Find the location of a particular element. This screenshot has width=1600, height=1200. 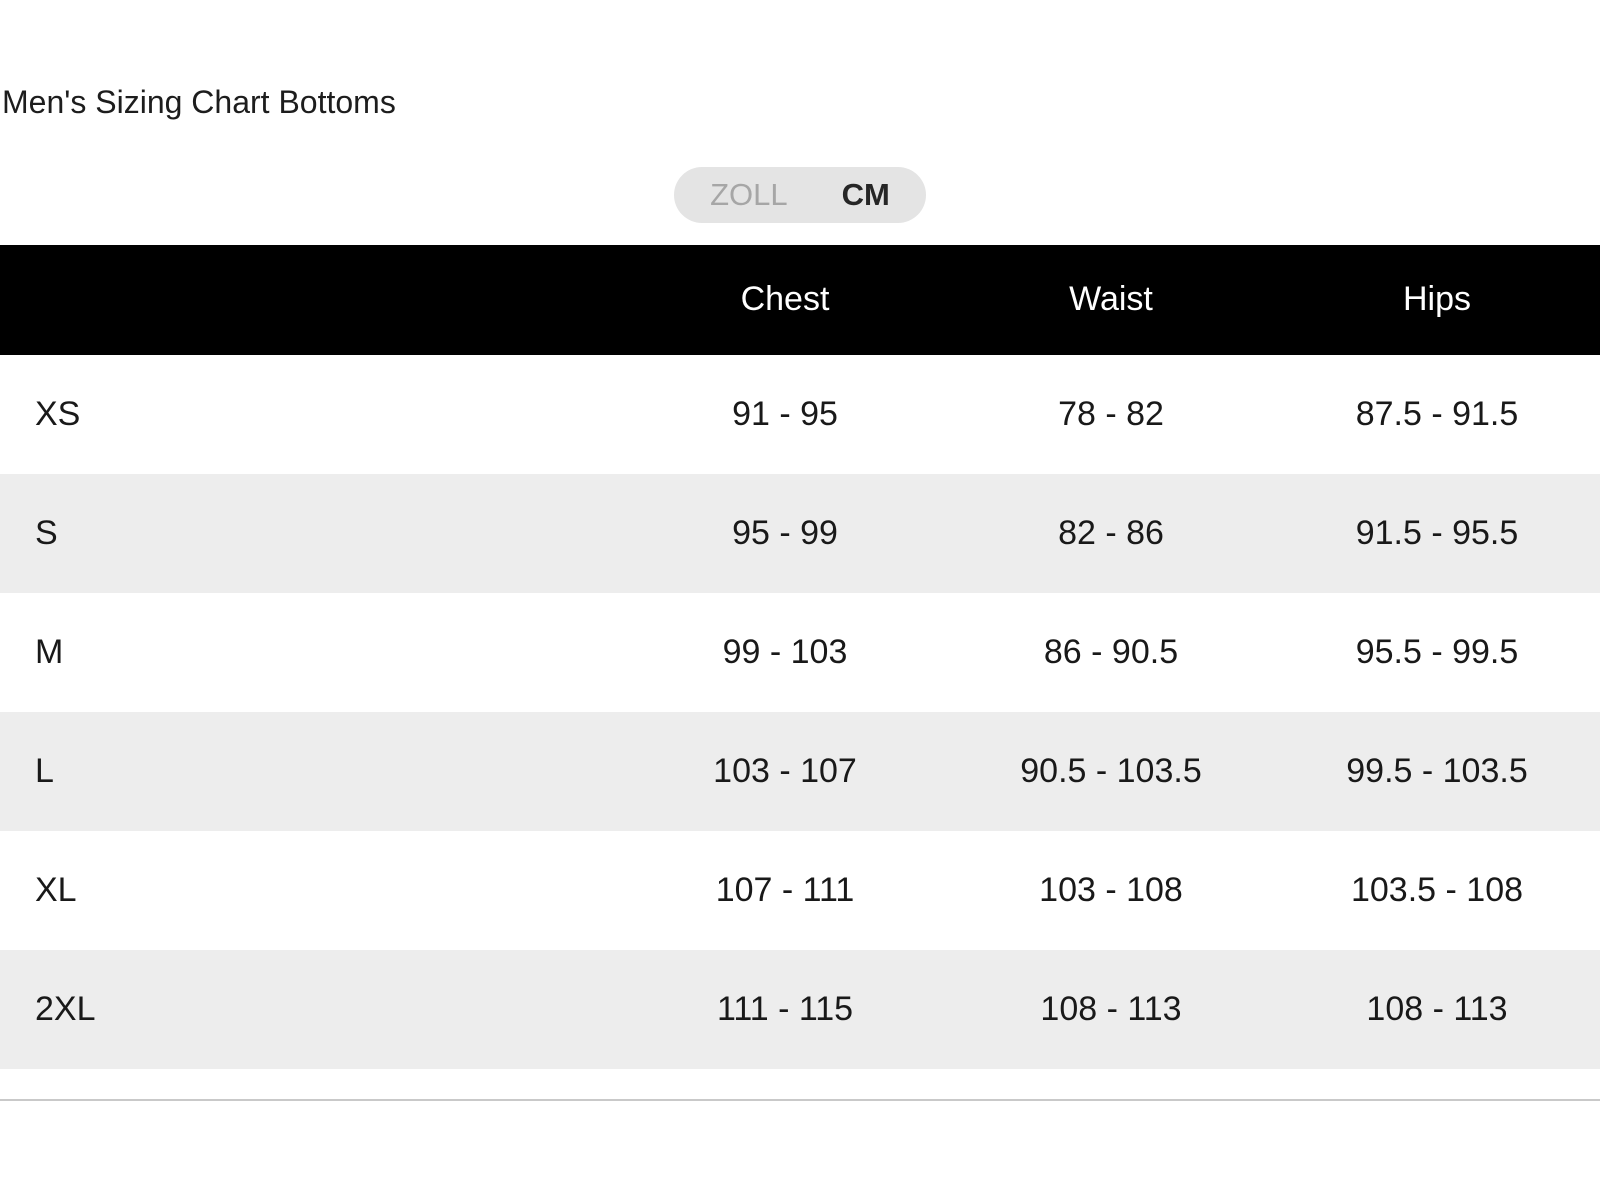

waist-cell: 103 - 108 is located at coordinates (1111, 889).